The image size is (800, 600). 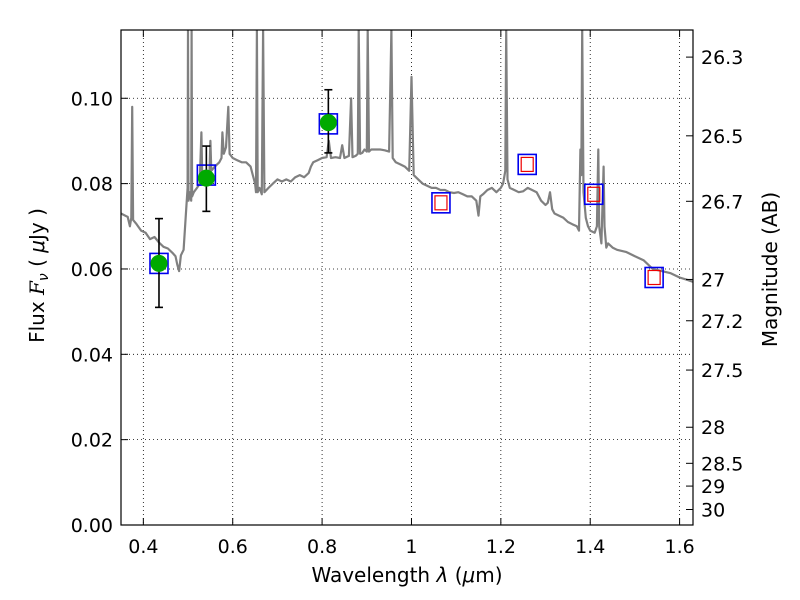 I want to click on mag-tick-label: 26.3, so click(x=722, y=58).